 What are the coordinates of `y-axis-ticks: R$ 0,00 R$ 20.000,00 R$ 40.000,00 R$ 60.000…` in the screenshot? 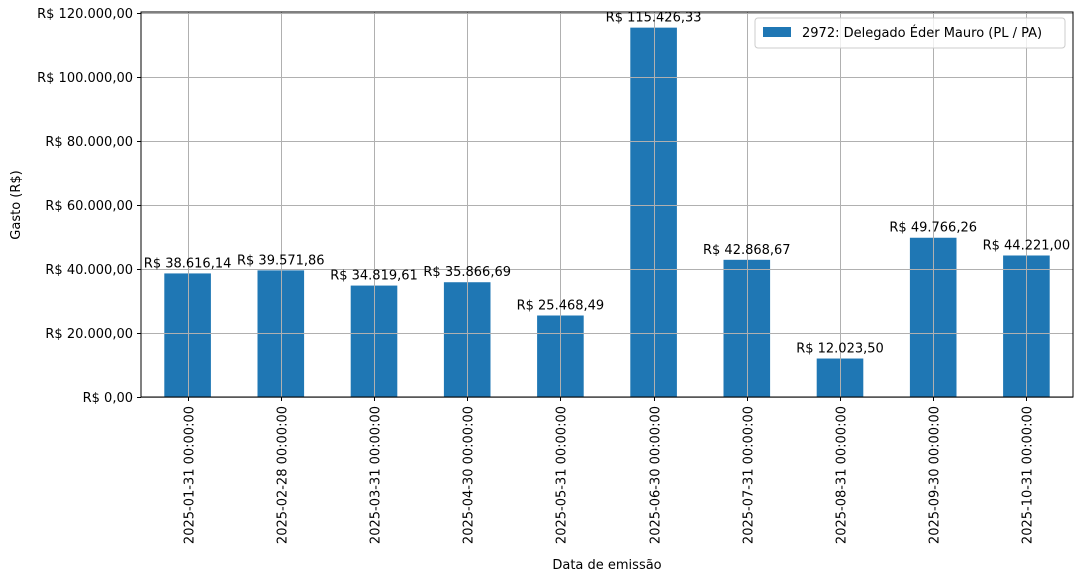 It's located at (89, 206).